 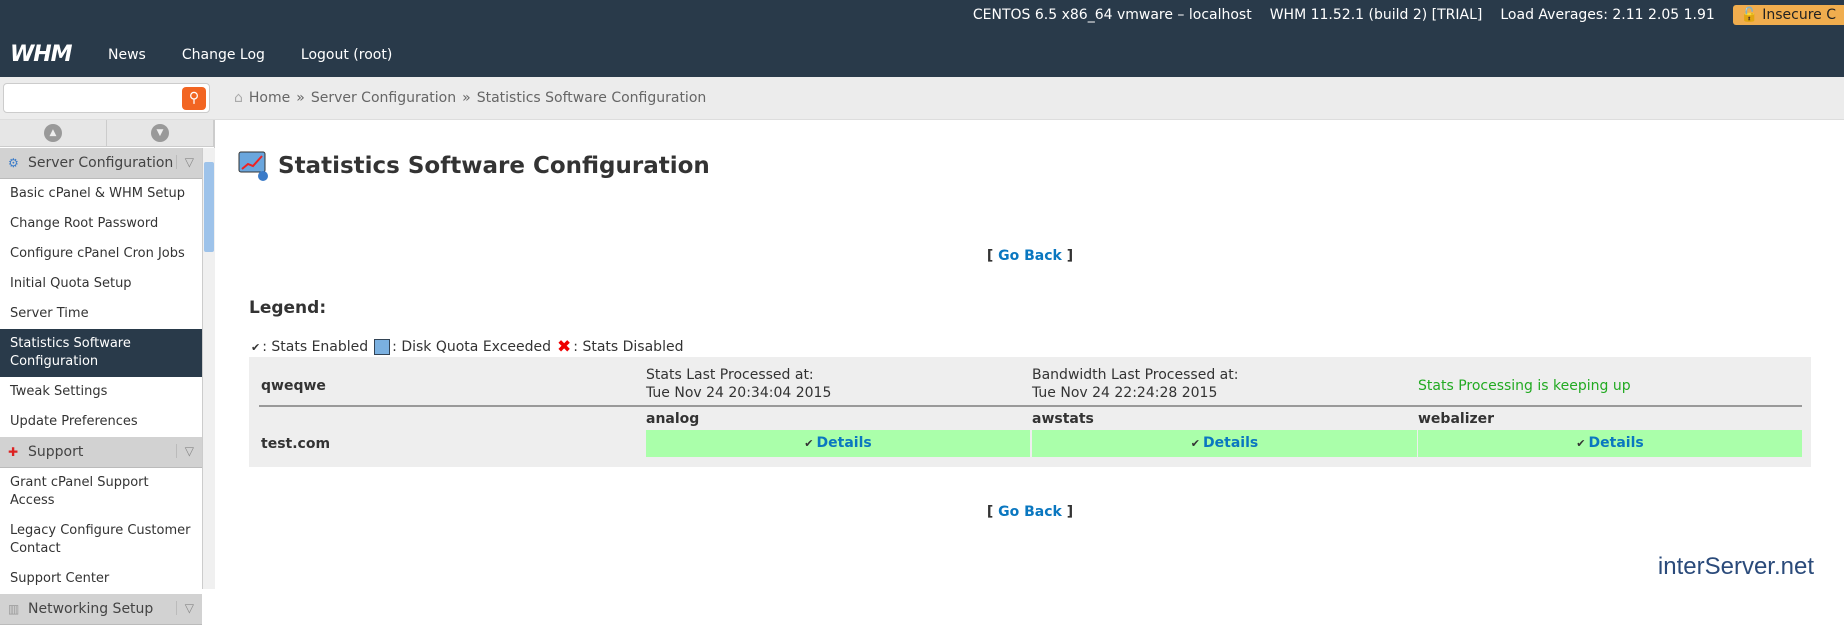 I want to click on sidebar-item-active: Statistics Software Configuration, so click(x=101, y=353).